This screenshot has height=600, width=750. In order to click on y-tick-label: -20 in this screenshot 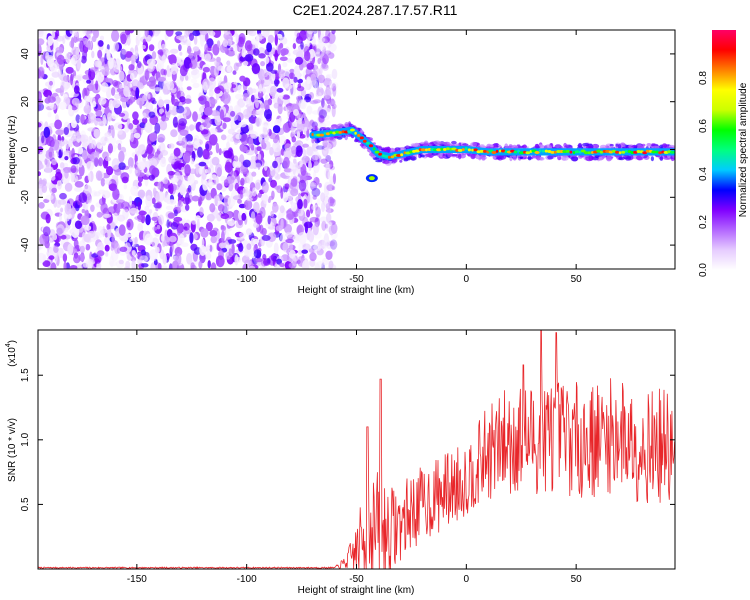, I will do `click(25, 197)`.